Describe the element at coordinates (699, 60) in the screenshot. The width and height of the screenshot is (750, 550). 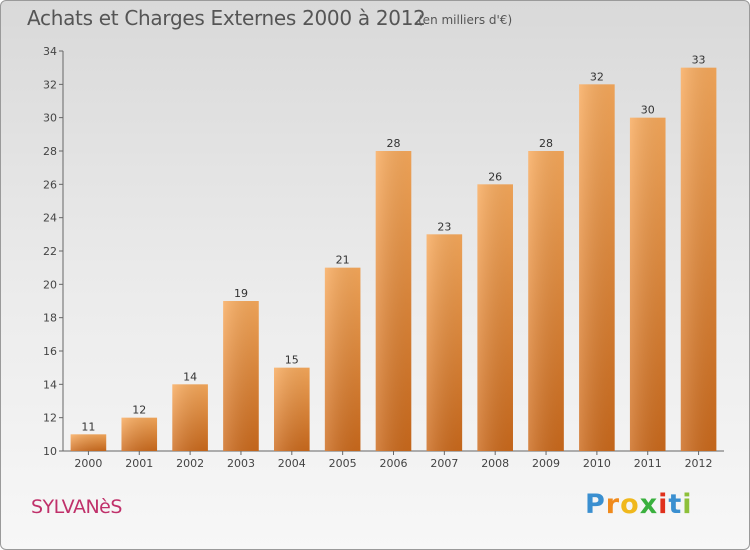
I see `data-label-2012: 33` at that location.